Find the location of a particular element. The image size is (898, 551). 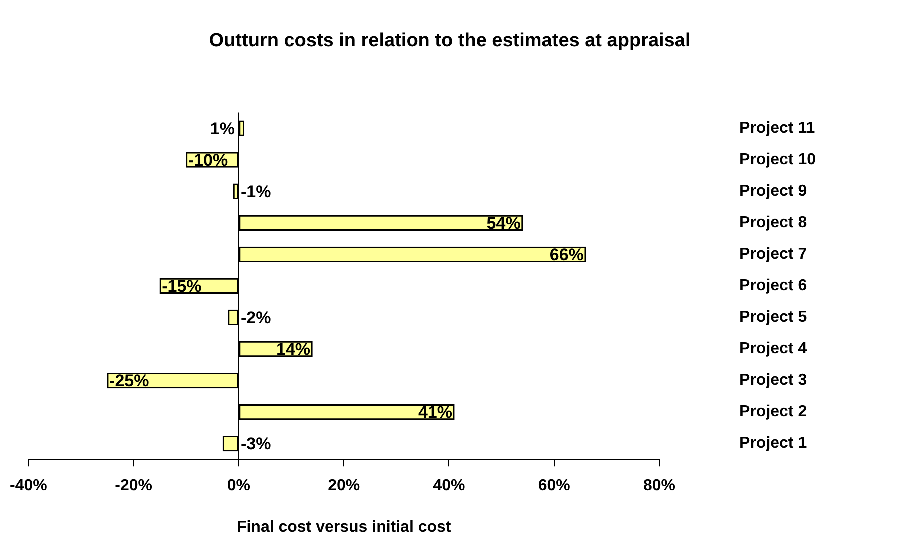

data-label: 66% is located at coordinates (567, 254).